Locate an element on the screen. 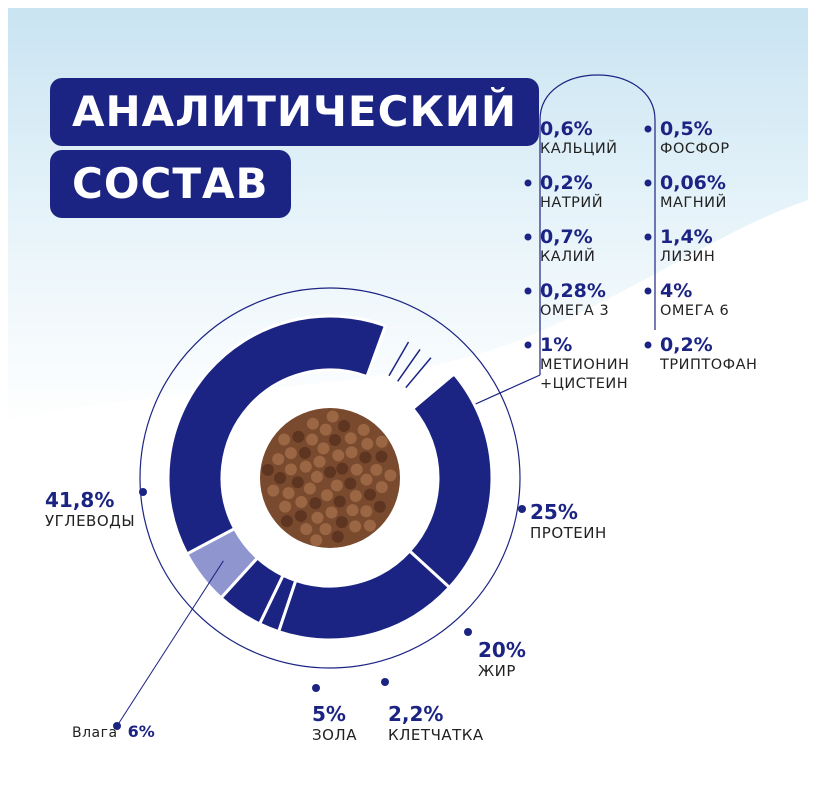 The image size is (814, 812). mineral-name: ФОСФОР is located at coordinates (695, 149).